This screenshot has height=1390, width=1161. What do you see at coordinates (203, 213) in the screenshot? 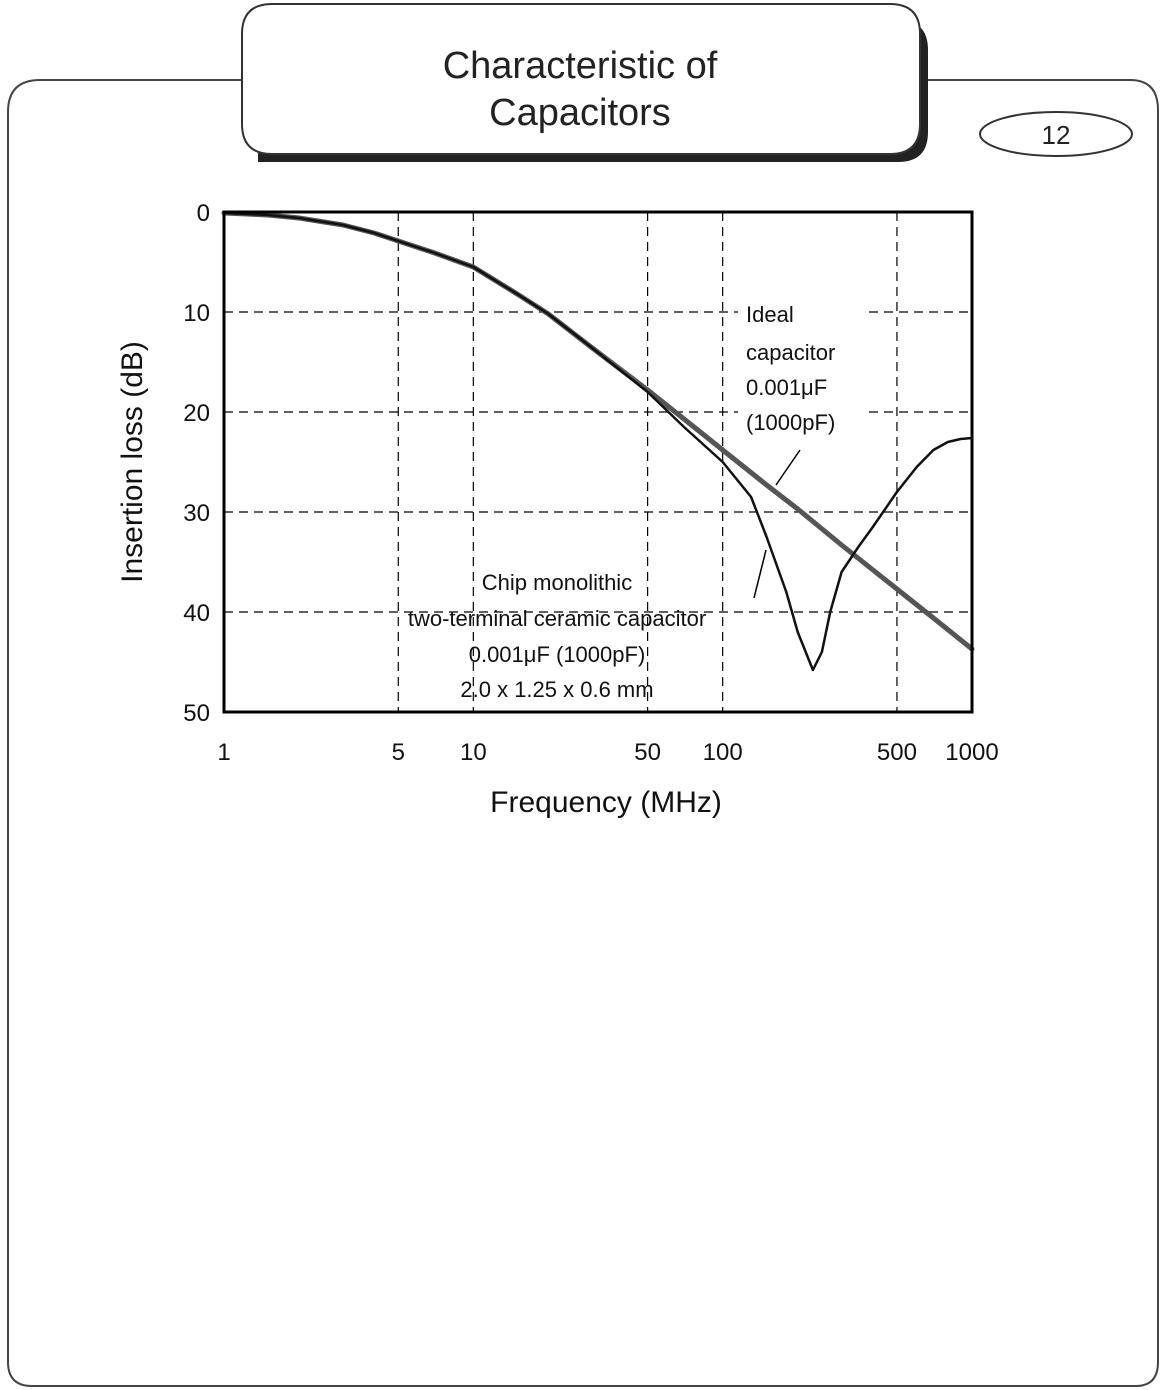
I see `y-tick-label: 0` at bounding box center [203, 213].